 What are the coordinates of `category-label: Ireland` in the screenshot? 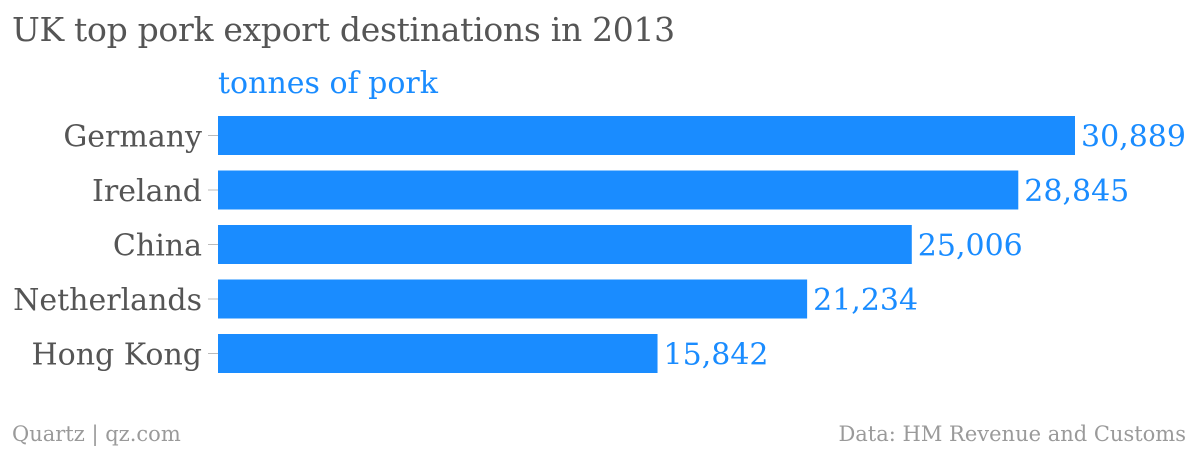 It's located at (147, 191).